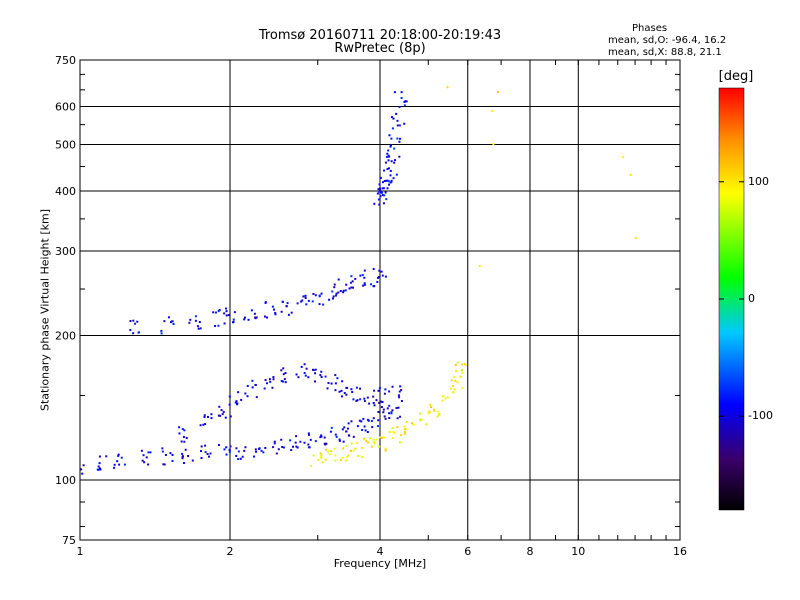 This screenshot has width=800, height=600. What do you see at coordinates (65, 107) in the screenshot?
I see `y-tick-label: 600` at bounding box center [65, 107].